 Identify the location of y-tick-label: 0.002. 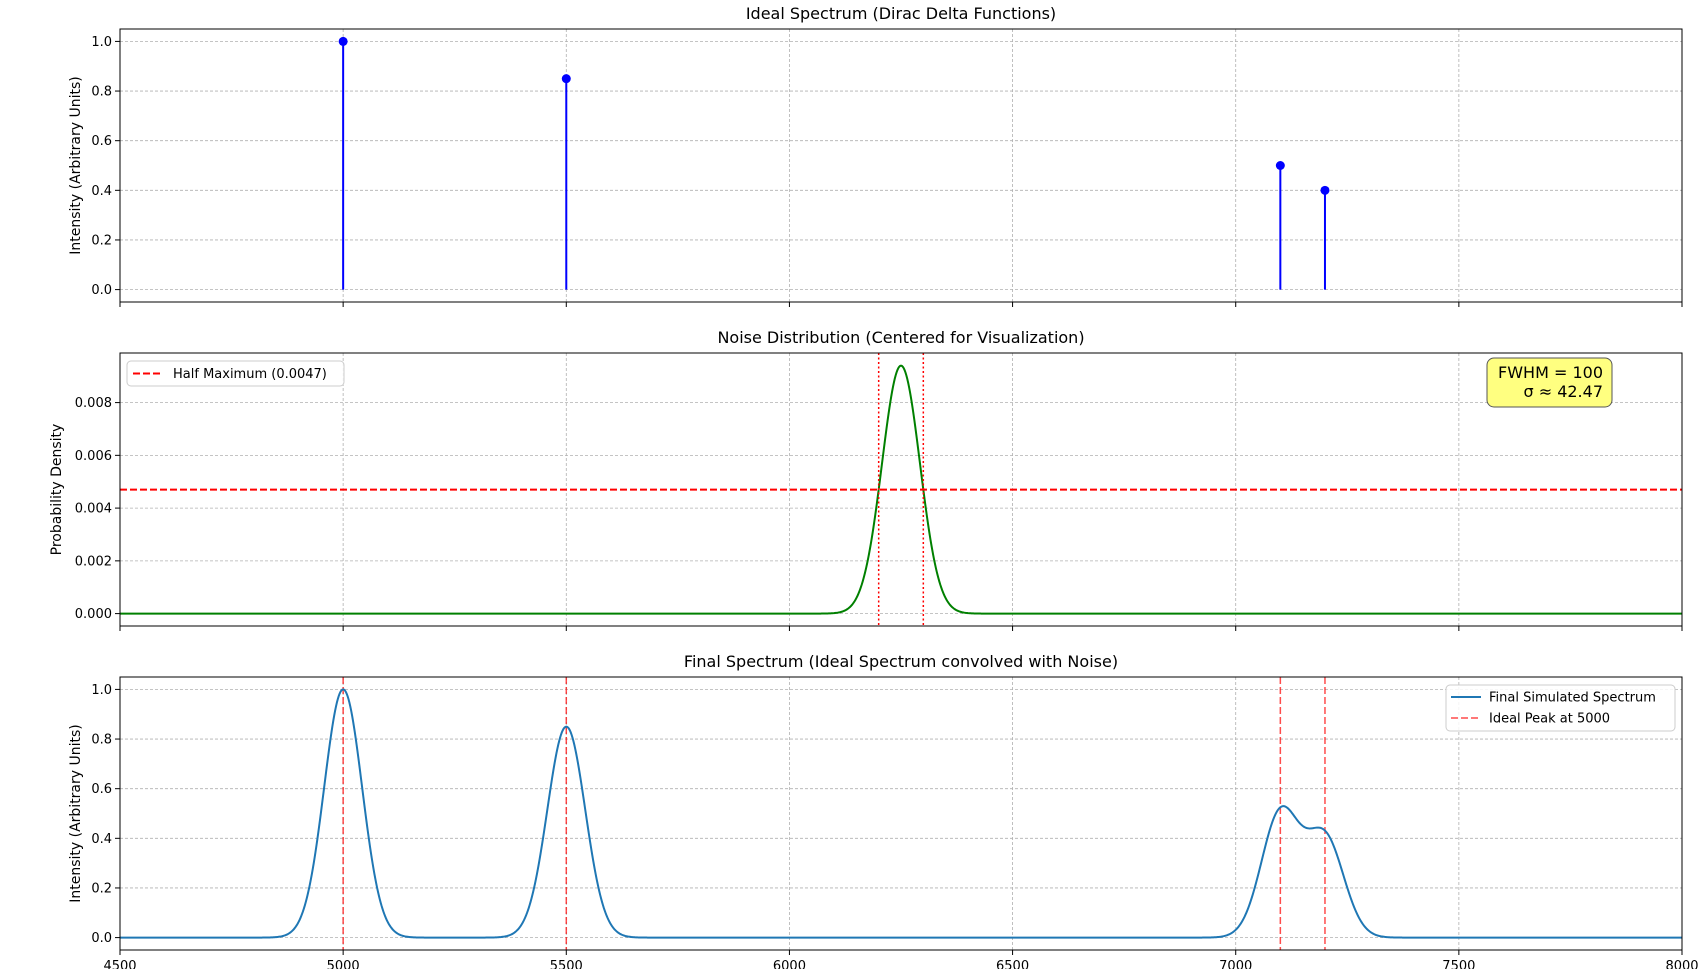
(93, 561).